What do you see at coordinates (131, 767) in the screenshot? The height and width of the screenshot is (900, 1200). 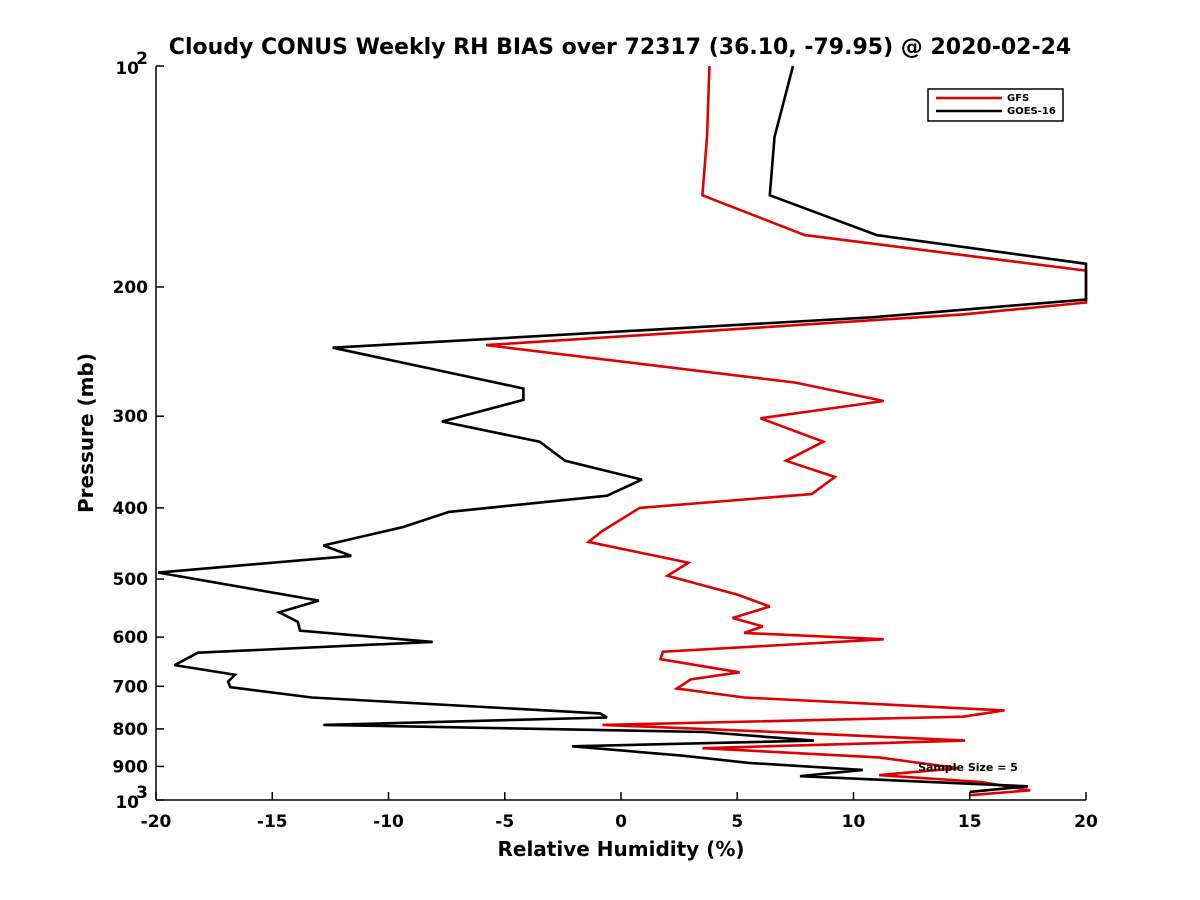 I see `y-tick-label: 900` at bounding box center [131, 767].